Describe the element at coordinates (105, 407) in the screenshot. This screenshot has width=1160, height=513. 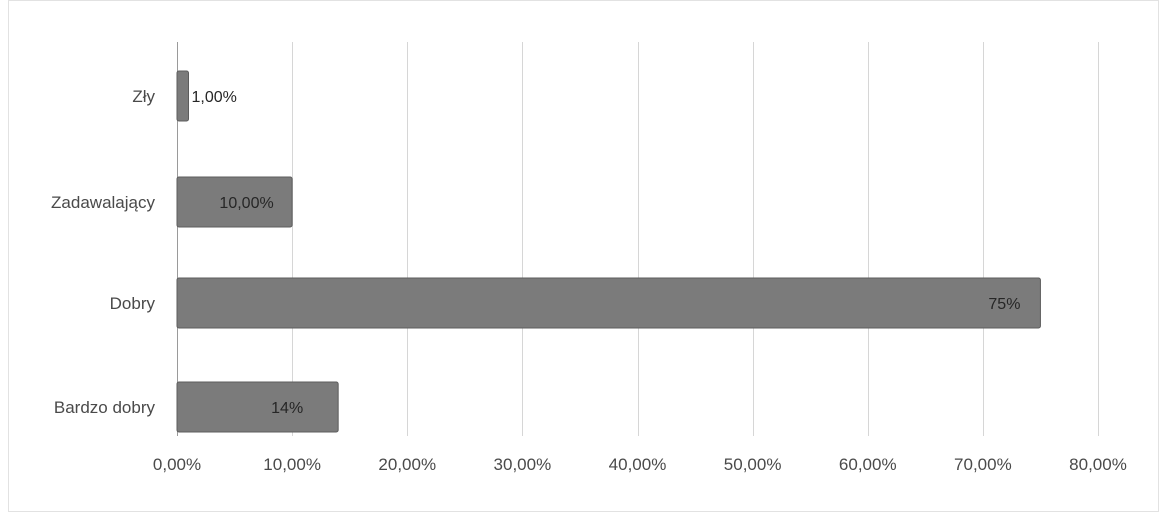
I see `category-label: Bardzo dobry` at that location.